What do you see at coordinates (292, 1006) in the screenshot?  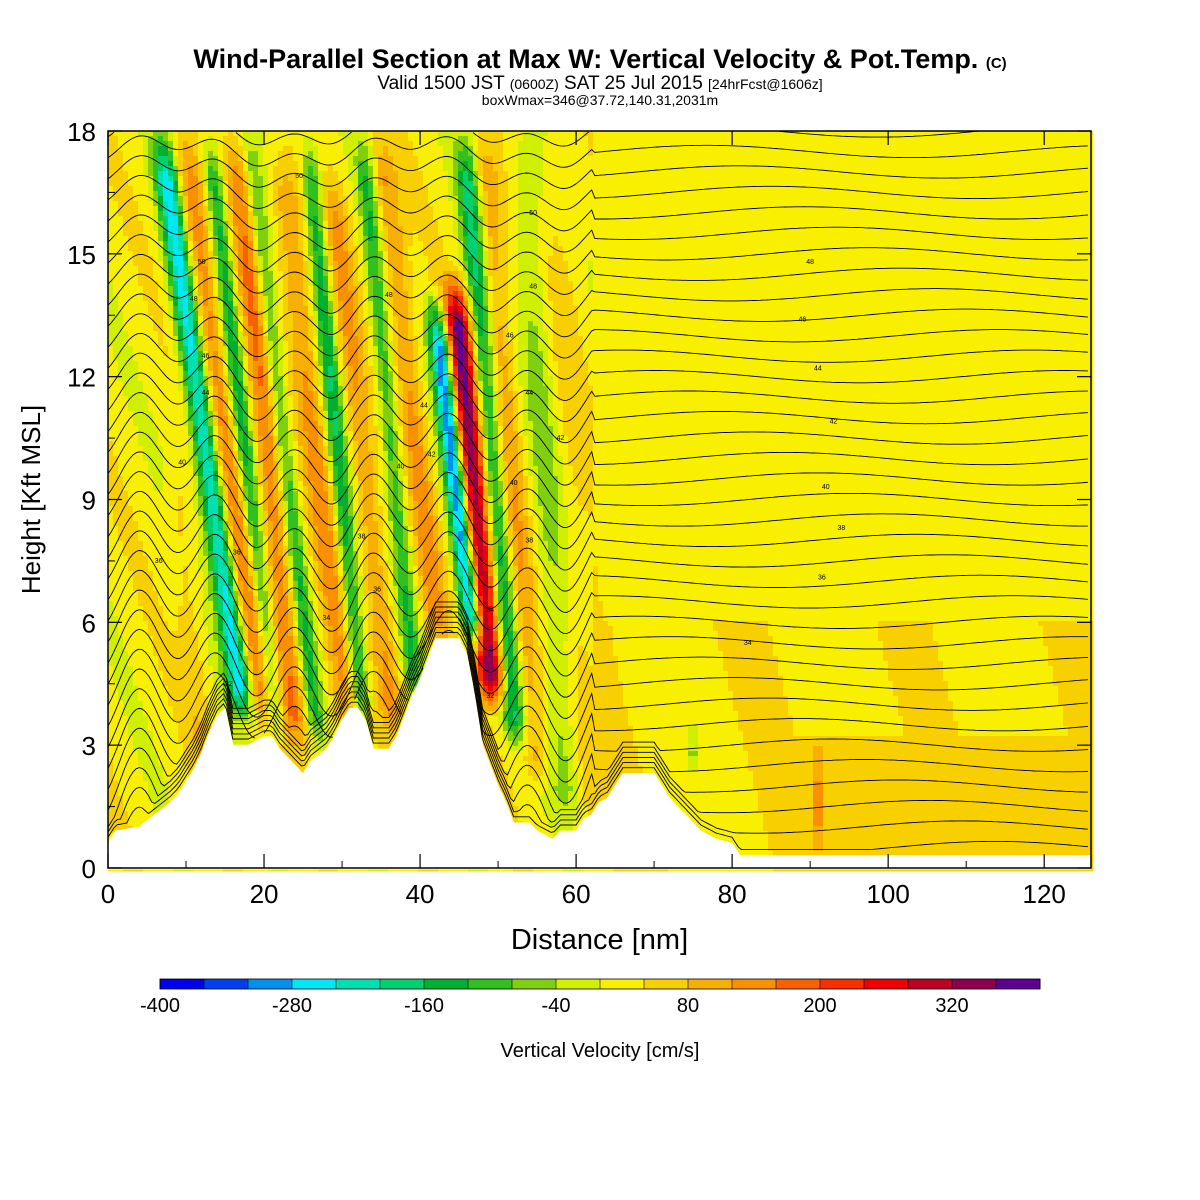 I see `colorbar-tick-label: -280` at bounding box center [292, 1006].